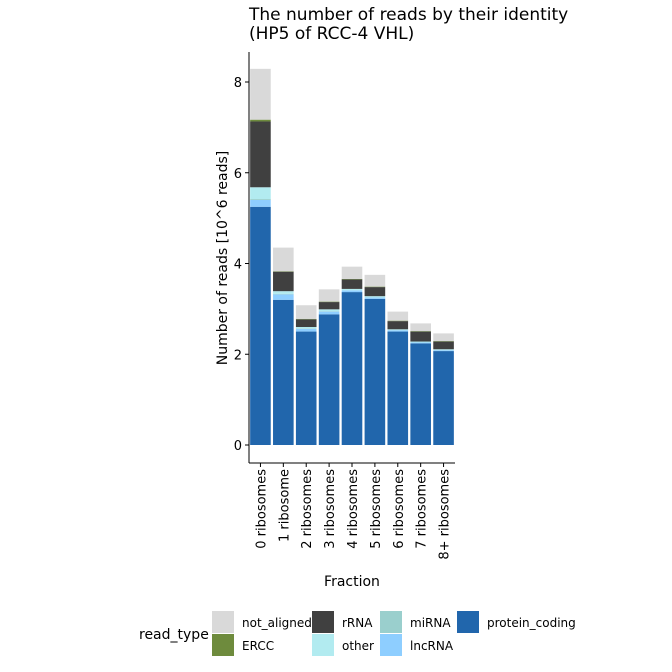 The image size is (672, 672). Describe the element at coordinates (238, 265) in the screenshot. I see `y-tick-label: 4` at that location.